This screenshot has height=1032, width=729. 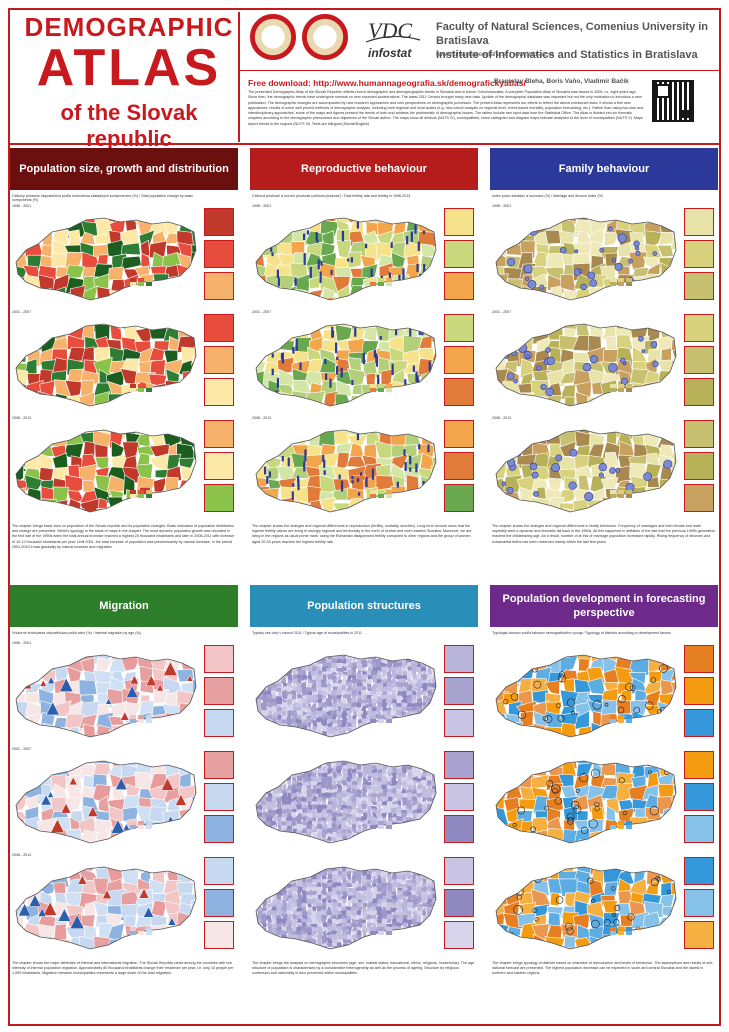 What do you see at coordinates (459, 829) in the screenshot?
I see `city-inset-map` at bounding box center [459, 829].